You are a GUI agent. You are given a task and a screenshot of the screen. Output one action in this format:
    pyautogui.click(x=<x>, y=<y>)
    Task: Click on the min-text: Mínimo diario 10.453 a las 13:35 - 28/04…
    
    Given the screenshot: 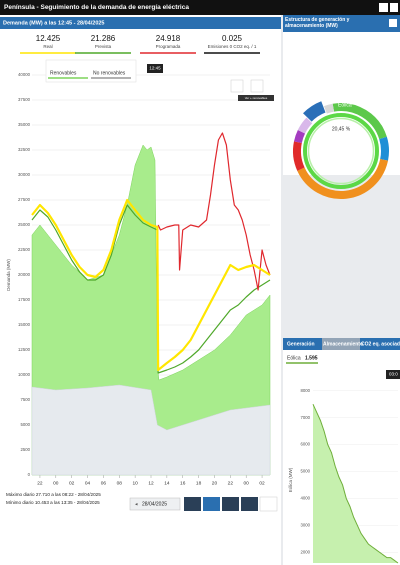 What is the action you would take?
    pyautogui.click(x=53, y=502)
    